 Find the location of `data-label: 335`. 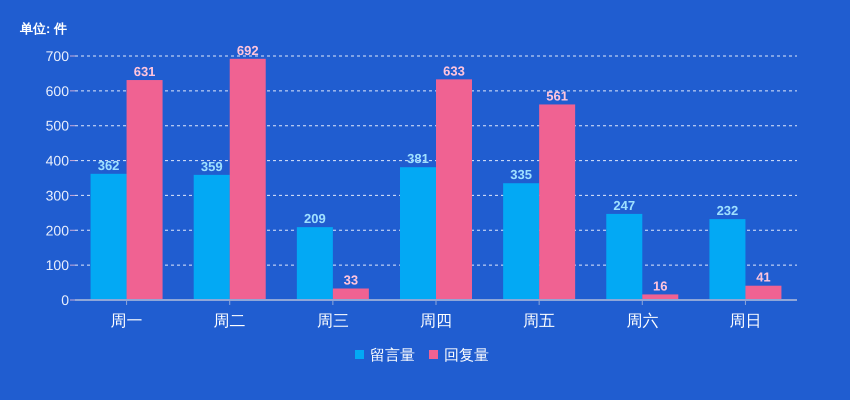

data-label: 335 is located at coordinates (521, 174).